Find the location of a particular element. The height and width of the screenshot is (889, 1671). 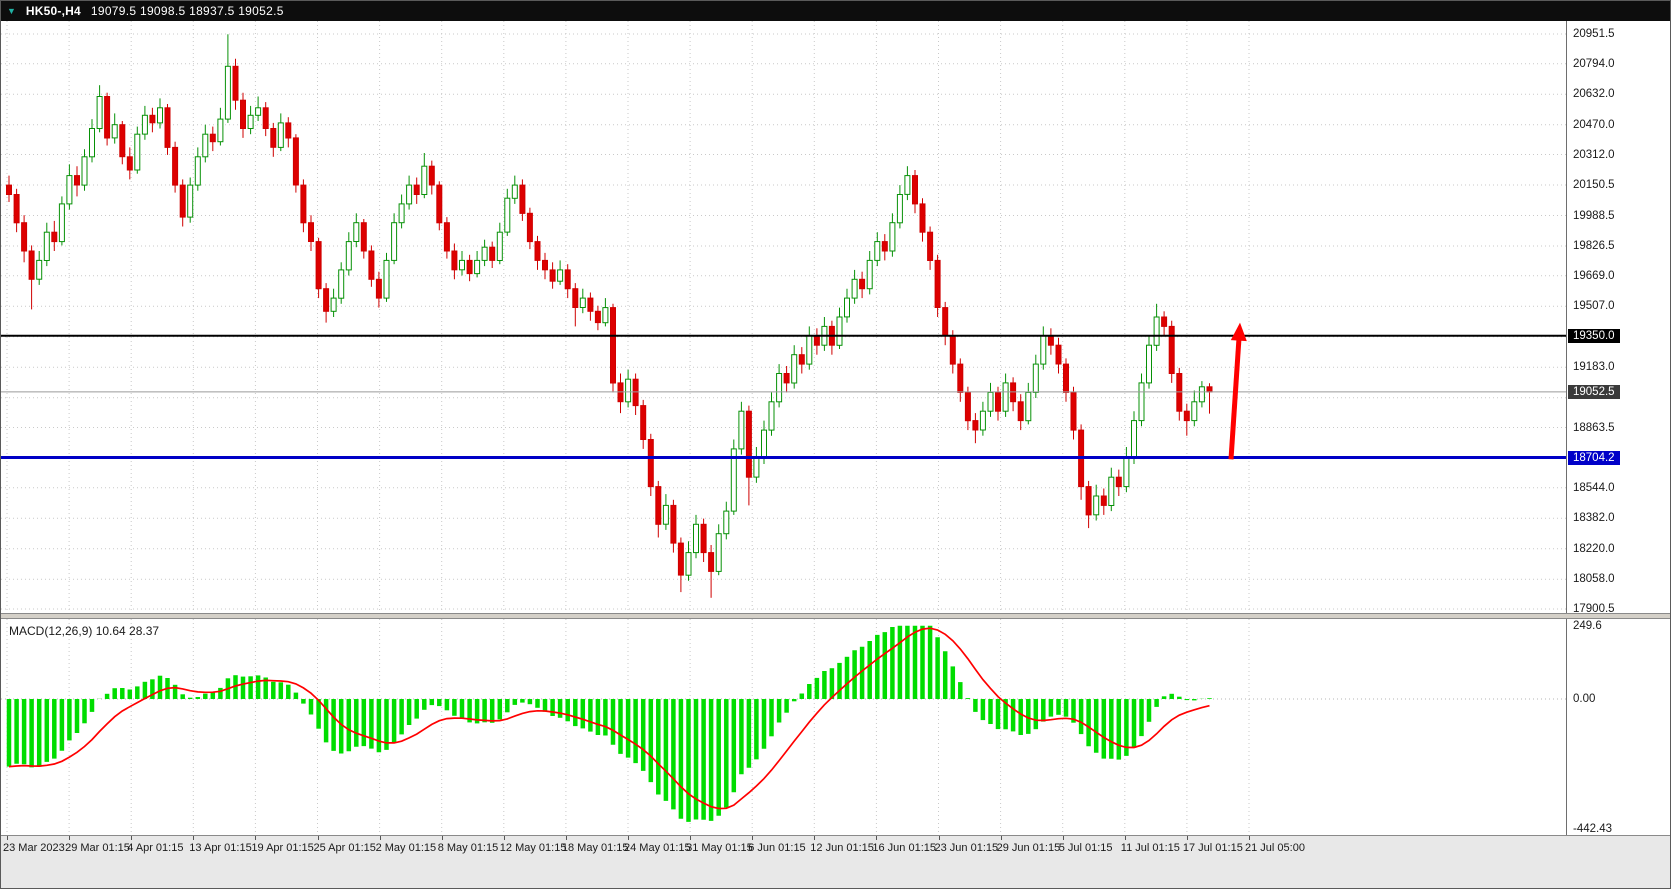

price-axis-label: 18863.5 is located at coordinates (1594, 427).